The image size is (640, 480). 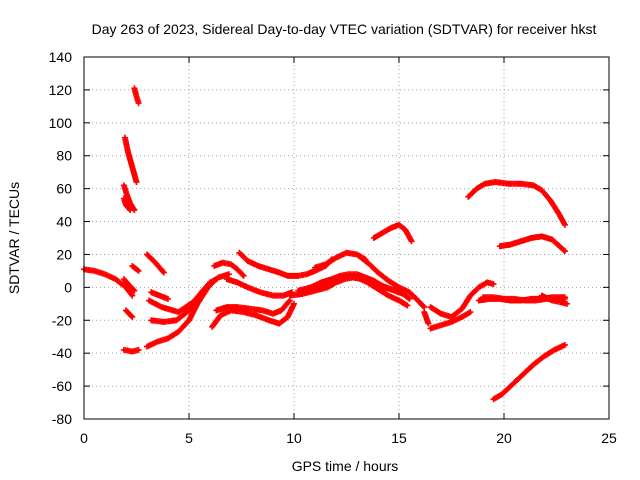 What do you see at coordinates (64, 254) in the screenshot?
I see `y-tick-label: 20` at bounding box center [64, 254].